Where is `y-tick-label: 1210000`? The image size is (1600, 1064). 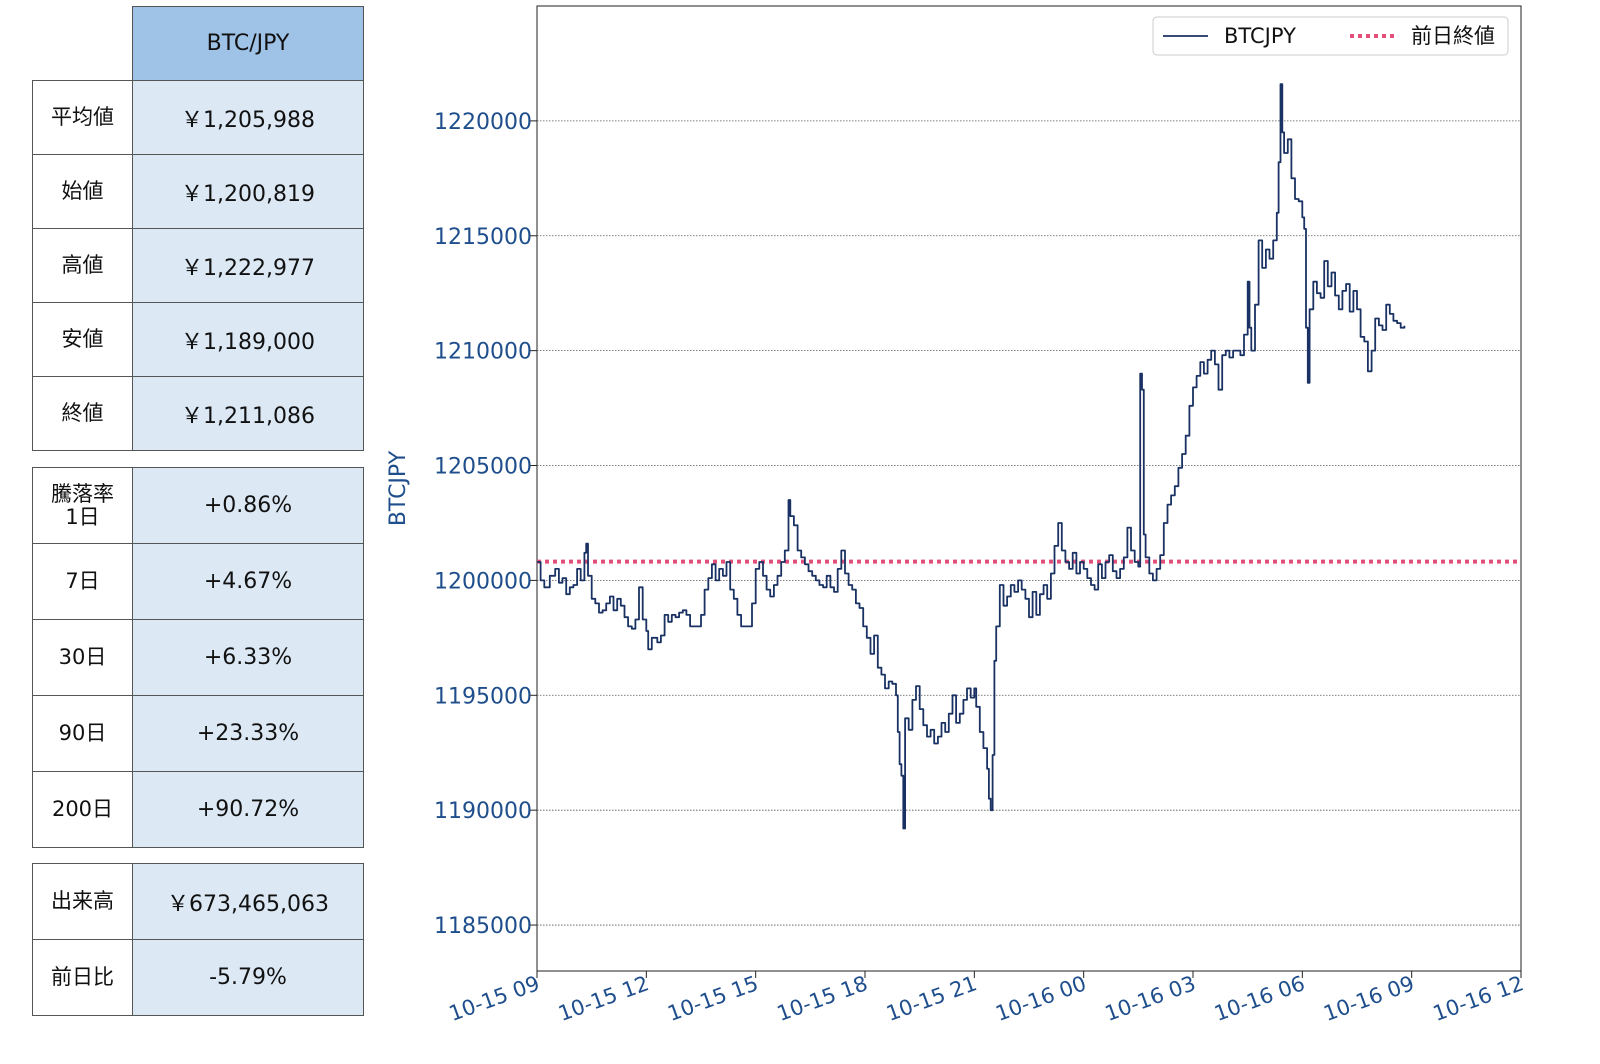
y-tick-label: 1210000 is located at coordinates (483, 352).